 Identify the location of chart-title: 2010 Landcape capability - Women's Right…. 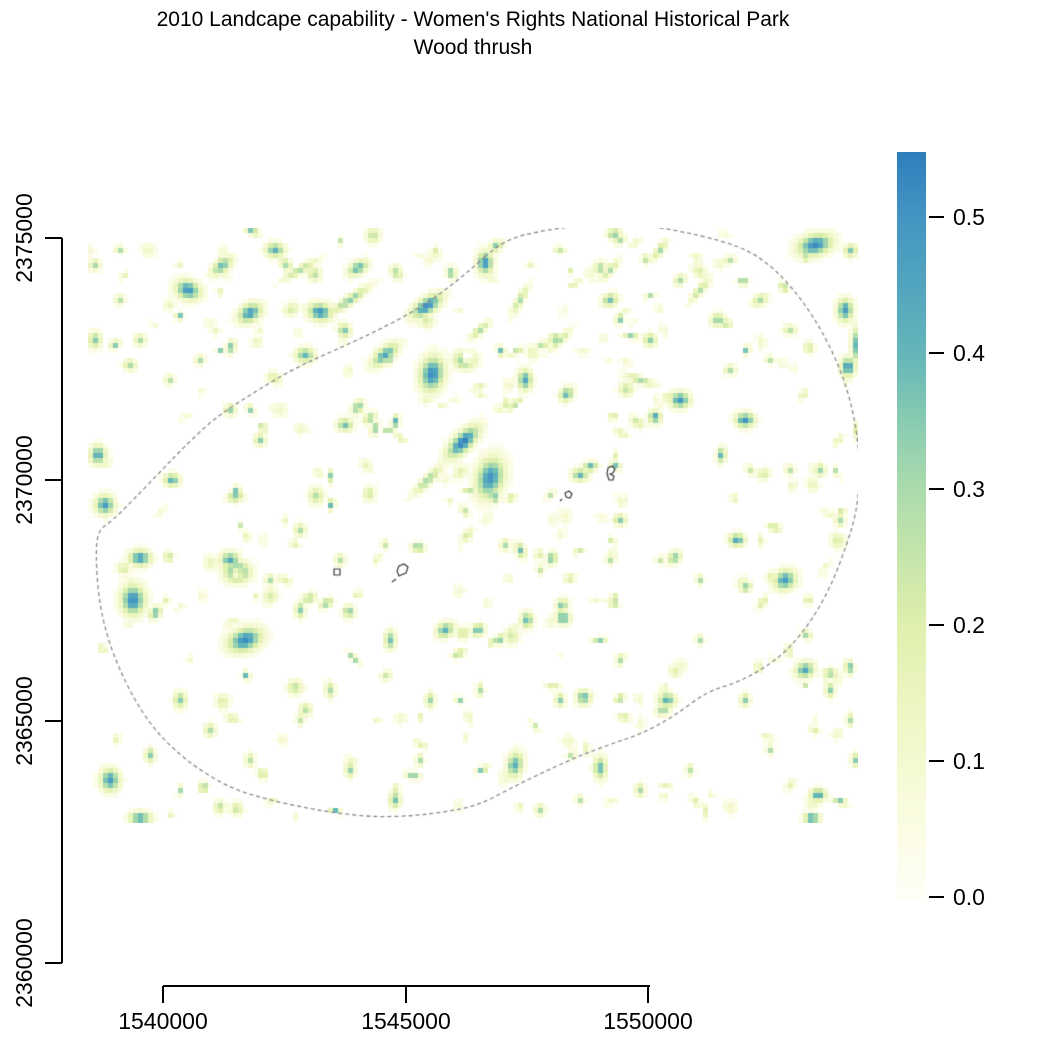
(473, 19).